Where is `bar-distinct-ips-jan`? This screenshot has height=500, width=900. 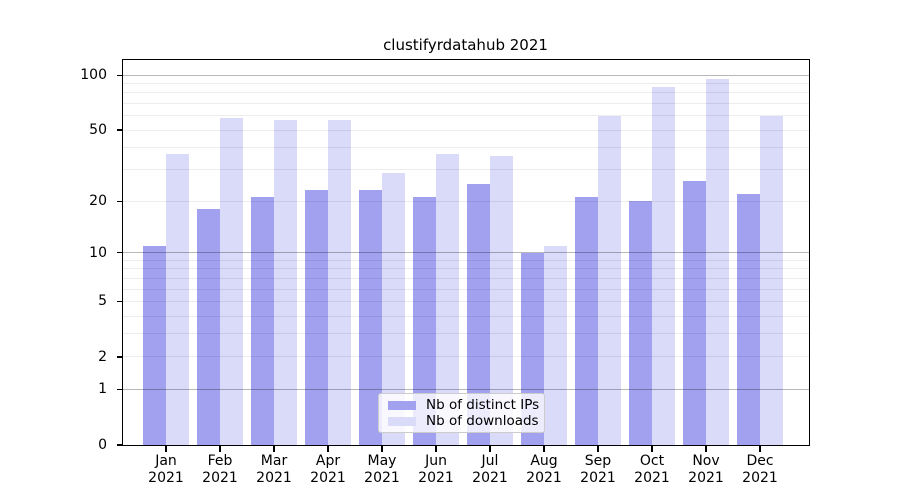
bar-distinct-ips-jan is located at coordinates (154, 345).